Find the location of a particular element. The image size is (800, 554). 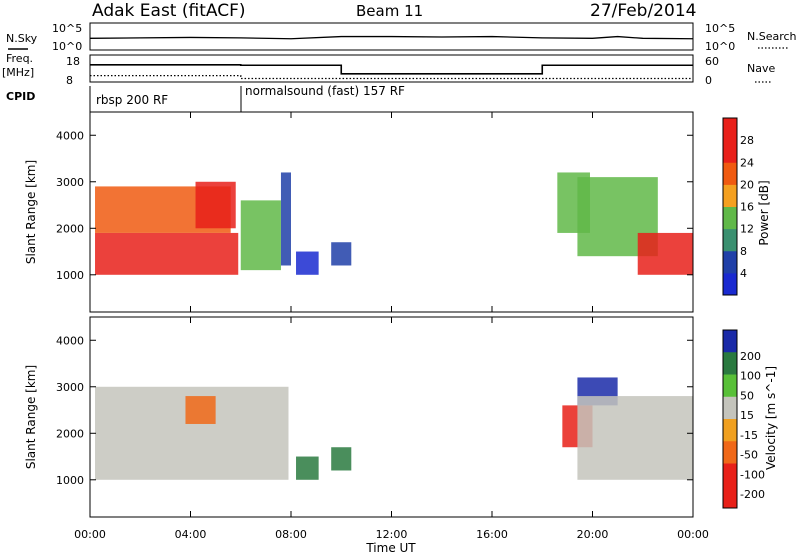

power-panel-data is located at coordinates (394, 223).